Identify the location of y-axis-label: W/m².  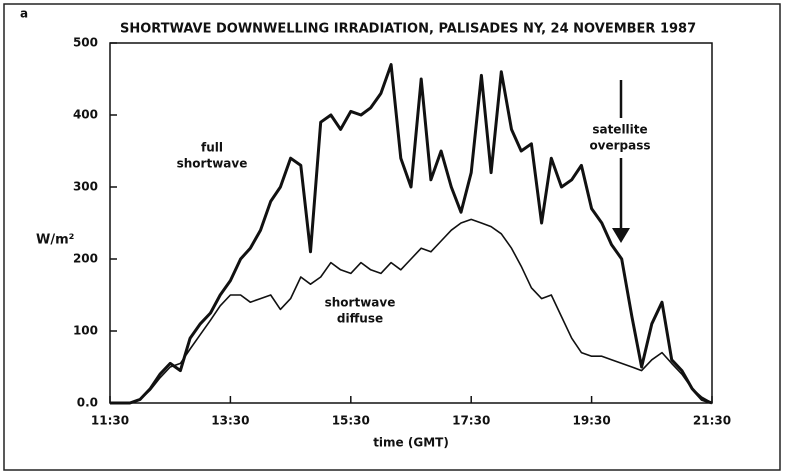
(55, 240).